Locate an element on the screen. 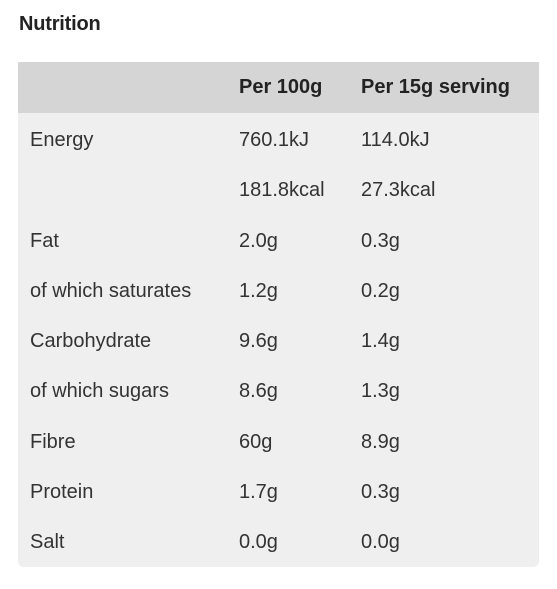 The height and width of the screenshot is (589, 557). table-row: Carbohydrate 9.6g 1.4g is located at coordinates (278, 341).